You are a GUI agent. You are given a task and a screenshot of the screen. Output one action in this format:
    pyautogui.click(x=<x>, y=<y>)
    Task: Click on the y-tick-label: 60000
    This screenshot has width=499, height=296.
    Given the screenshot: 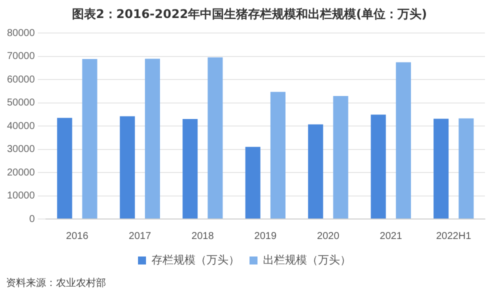 What is the action you would take?
    pyautogui.click(x=21, y=80)
    